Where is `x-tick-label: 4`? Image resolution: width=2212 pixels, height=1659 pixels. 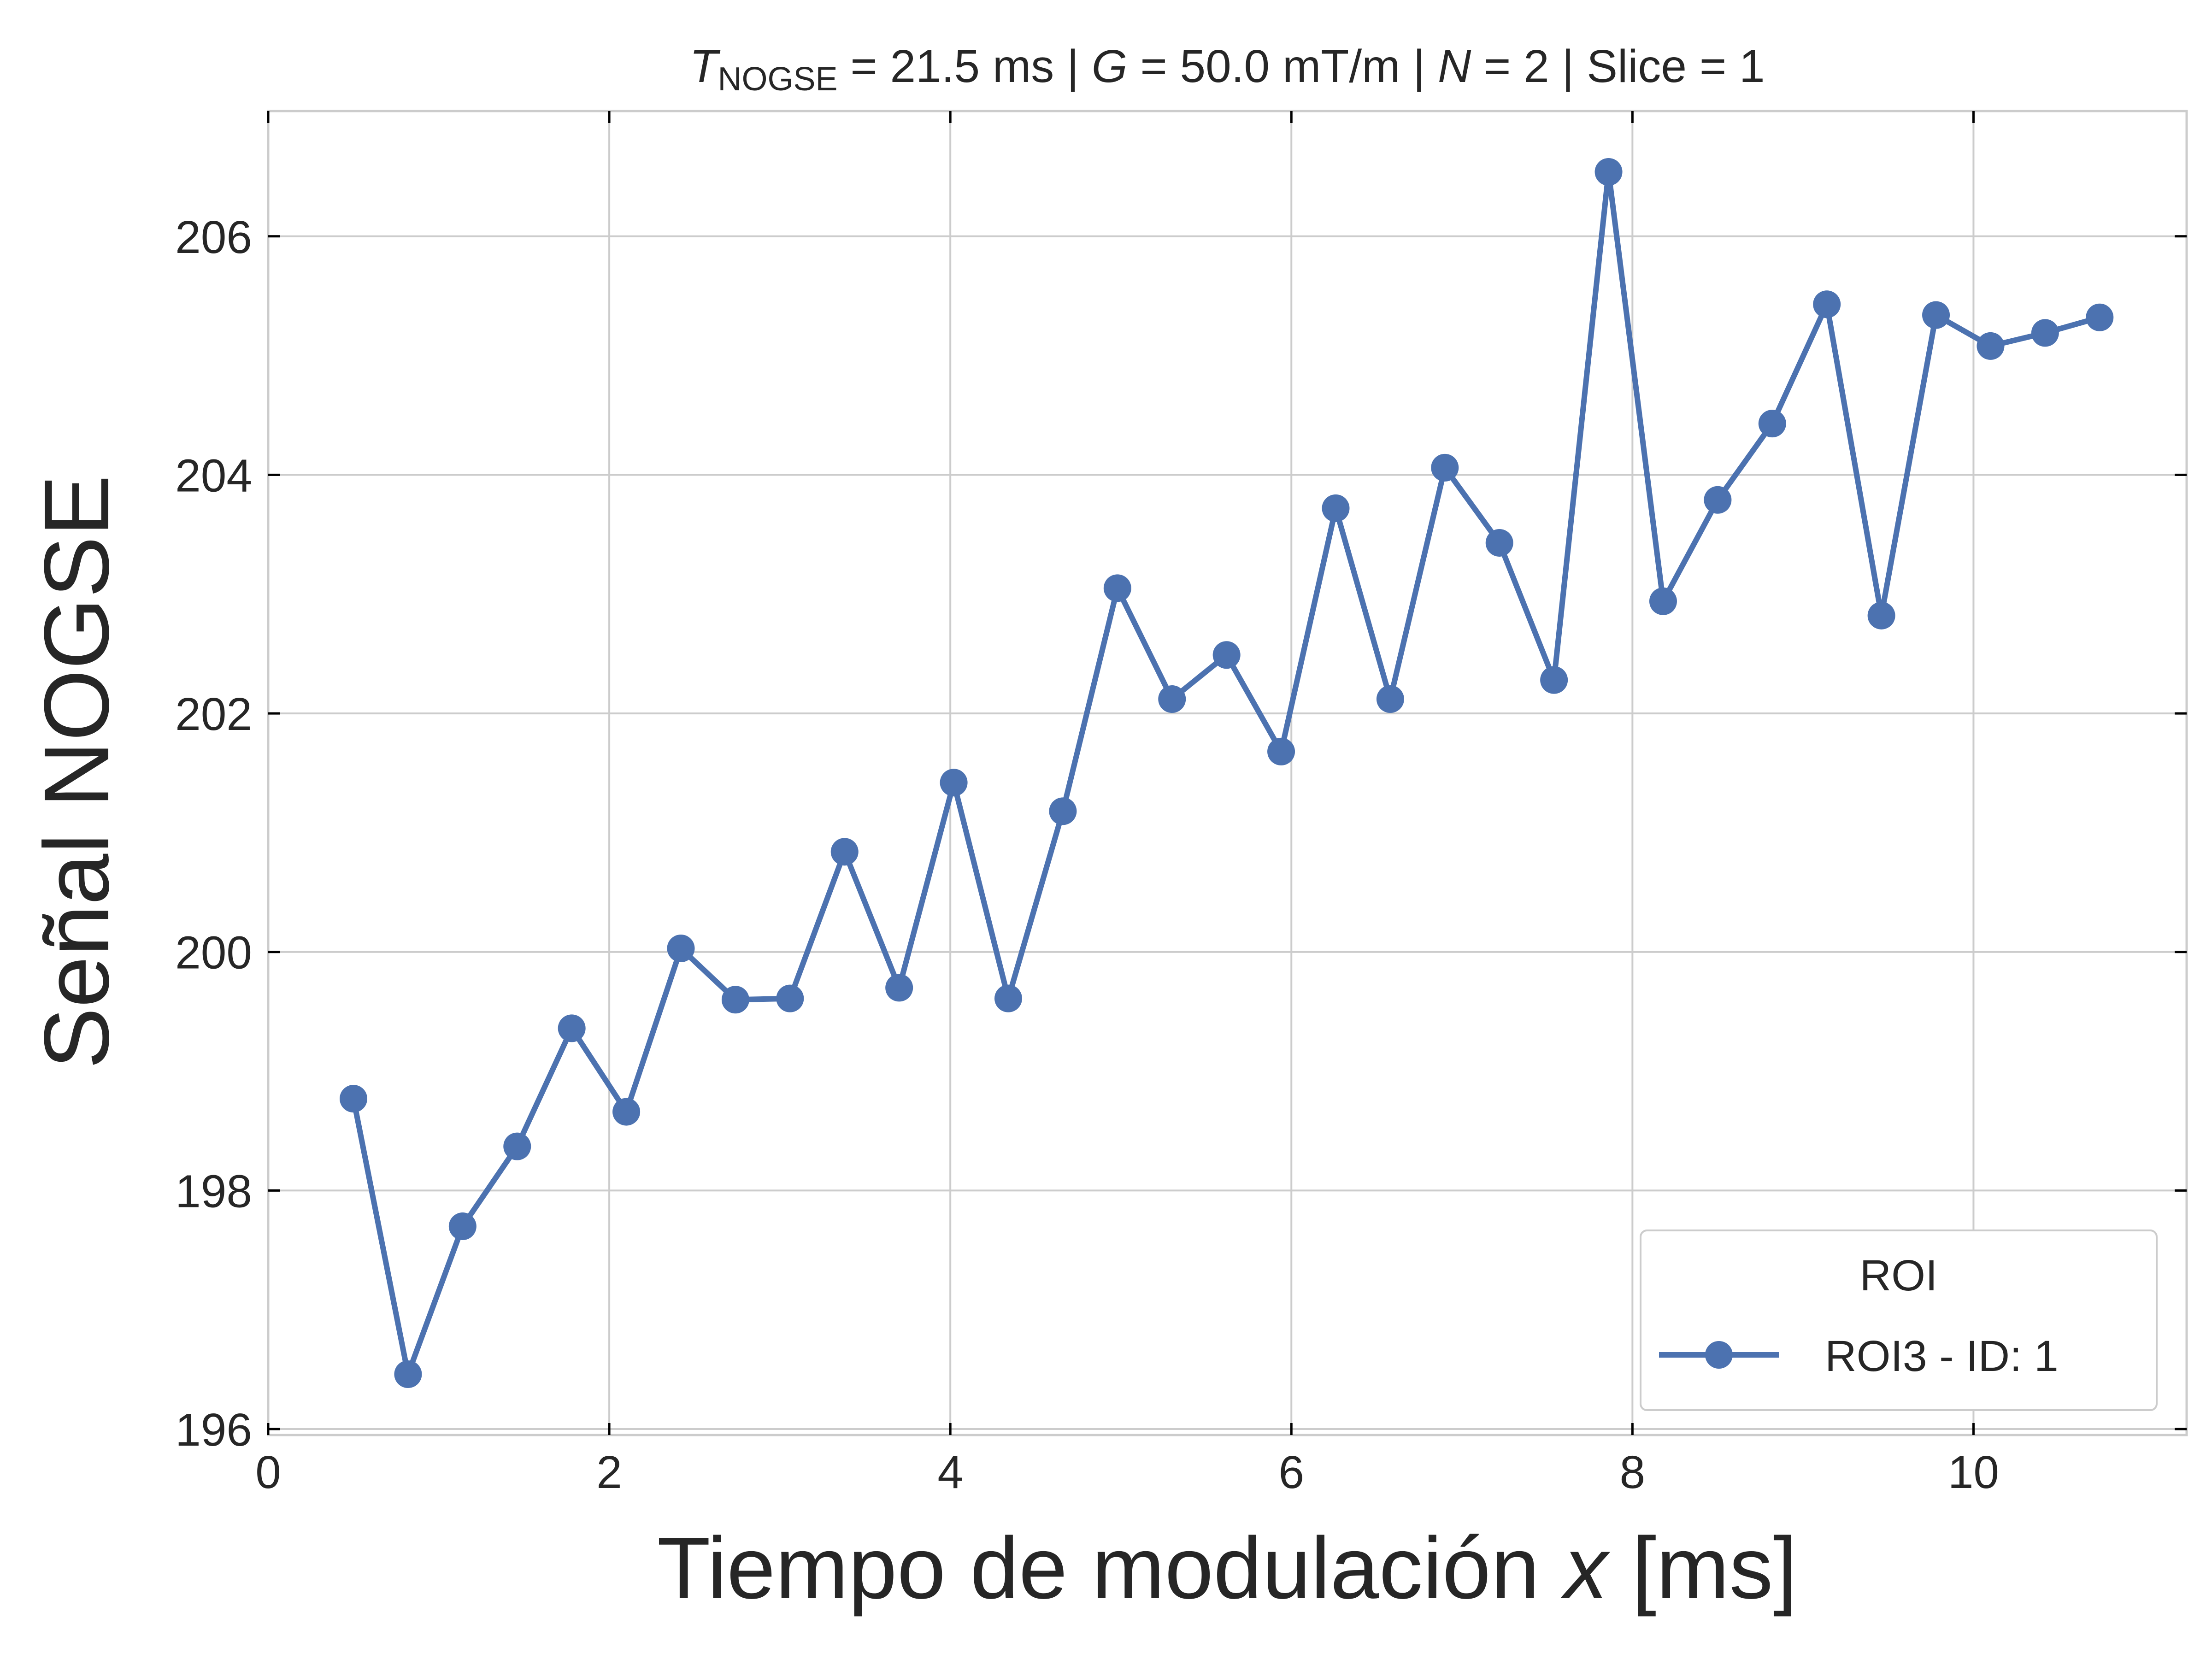
x-tick-label: 4 is located at coordinates (950, 1472).